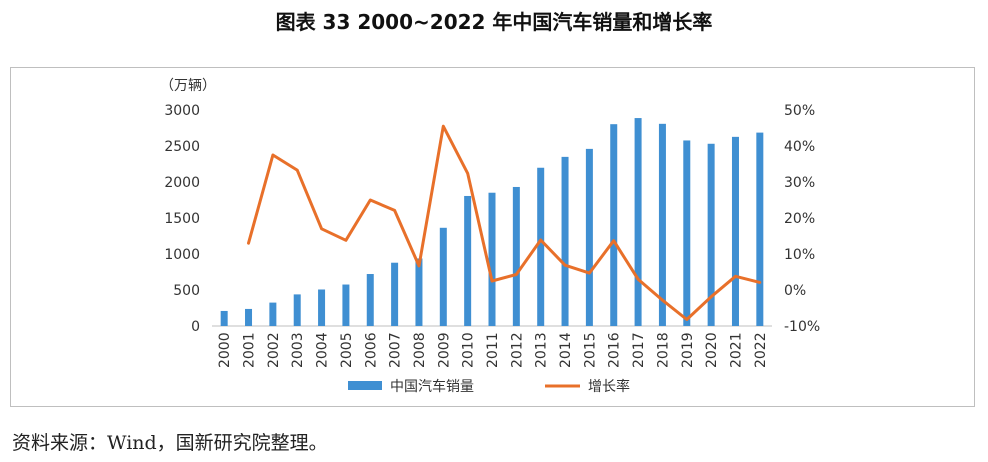 The height and width of the screenshot is (462, 988). Describe the element at coordinates (170, 443) in the screenshot. I see `source-note: 资料来源：Wind，国新研究院整理。` at that location.